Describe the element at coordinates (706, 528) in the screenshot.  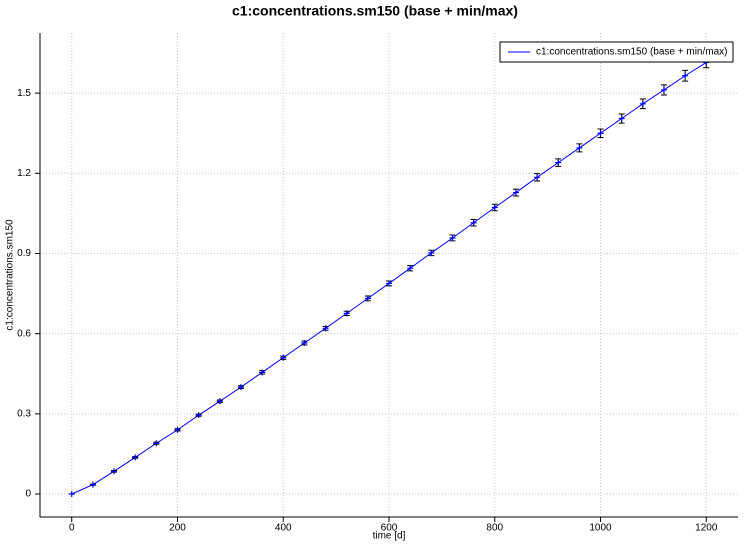
I see `x-tick-label: 1200` at that location.